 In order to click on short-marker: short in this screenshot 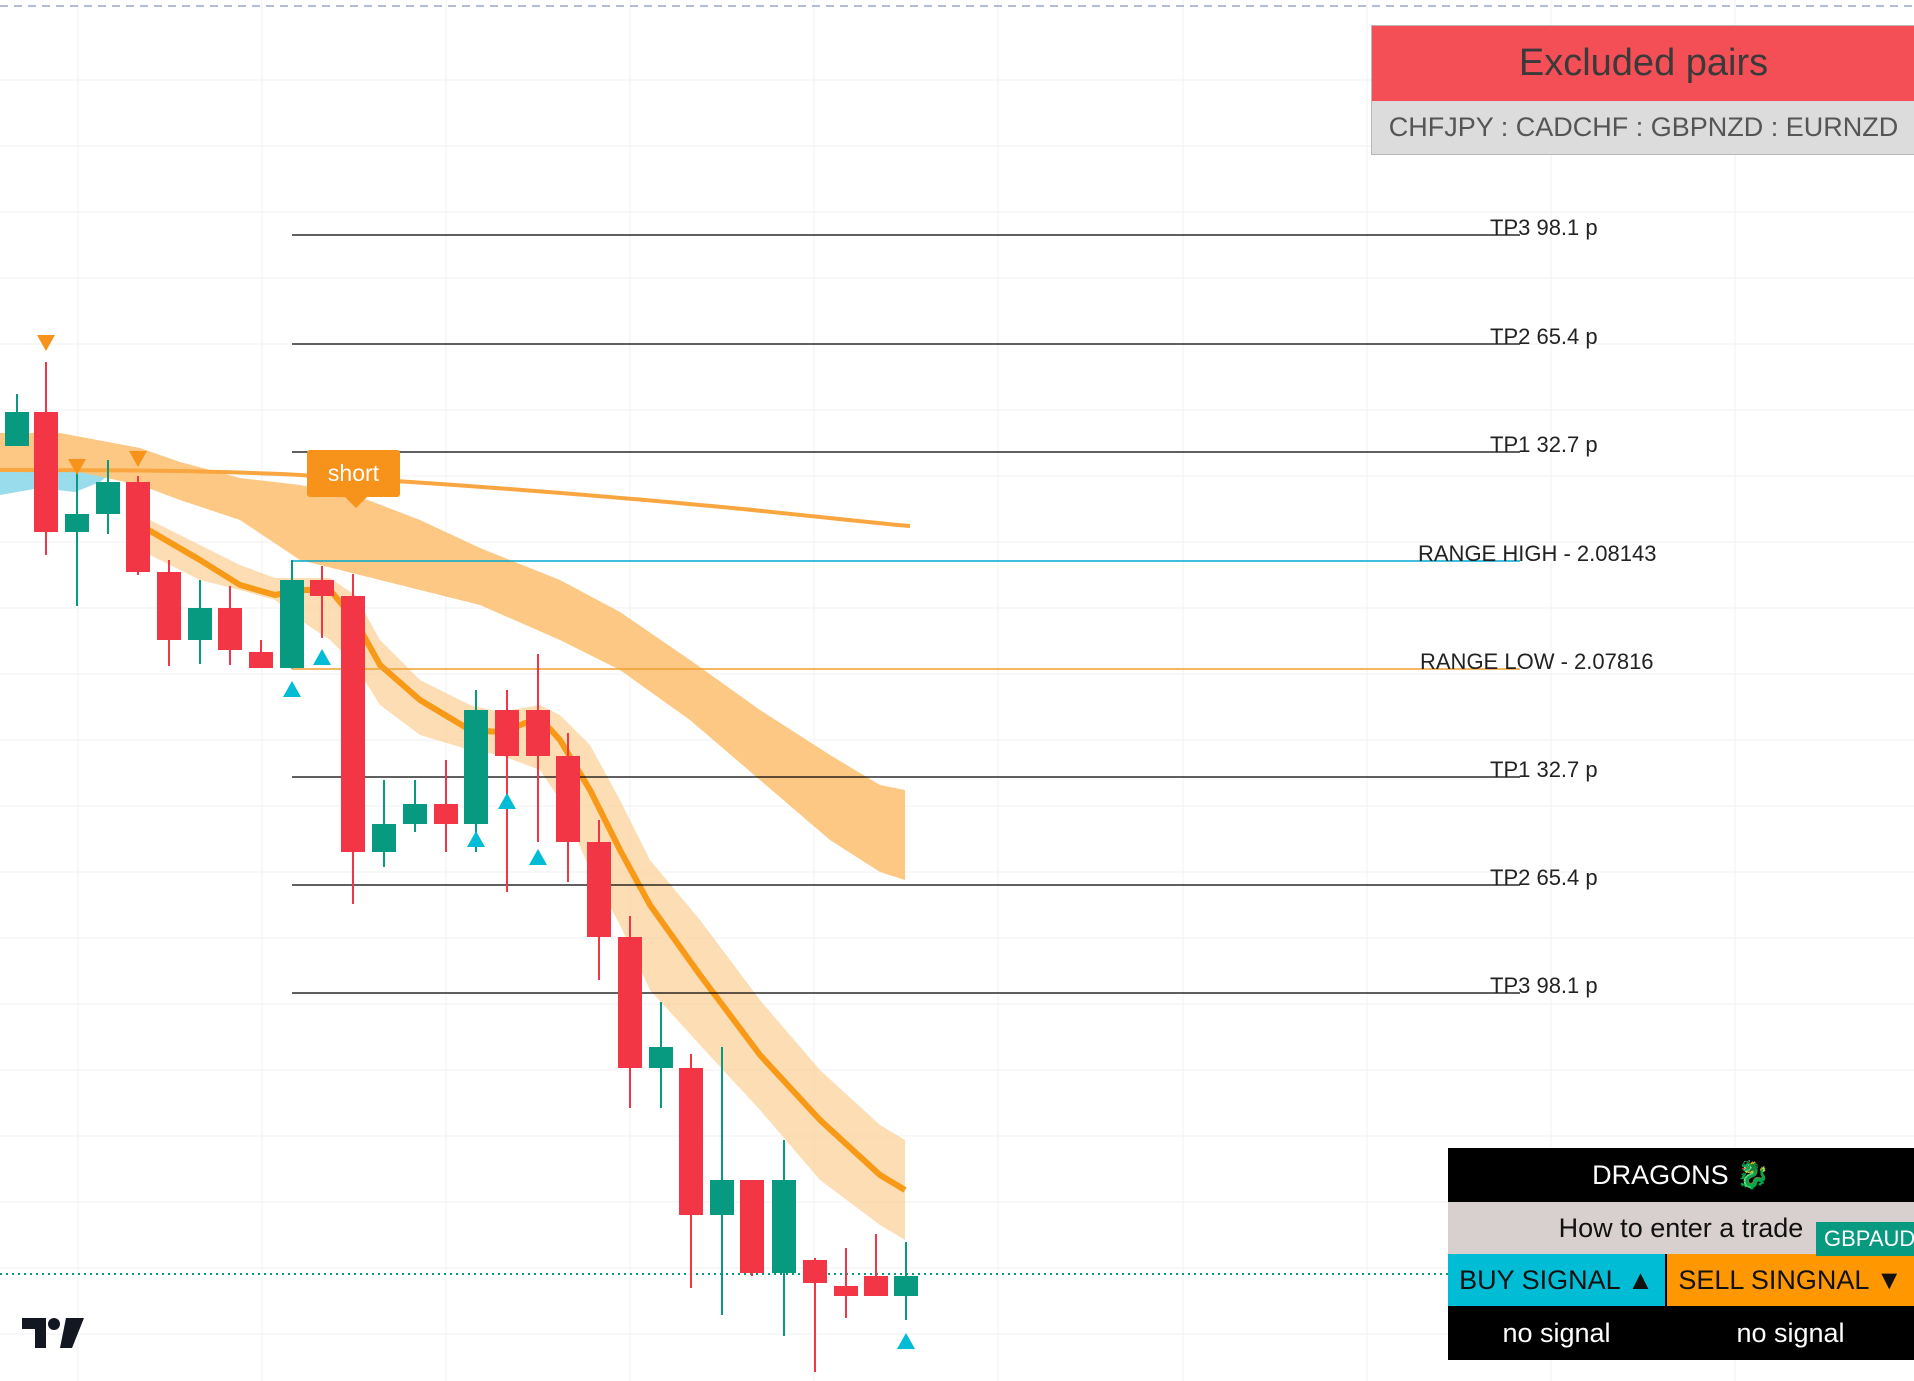, I will do `click(353, 479)`.